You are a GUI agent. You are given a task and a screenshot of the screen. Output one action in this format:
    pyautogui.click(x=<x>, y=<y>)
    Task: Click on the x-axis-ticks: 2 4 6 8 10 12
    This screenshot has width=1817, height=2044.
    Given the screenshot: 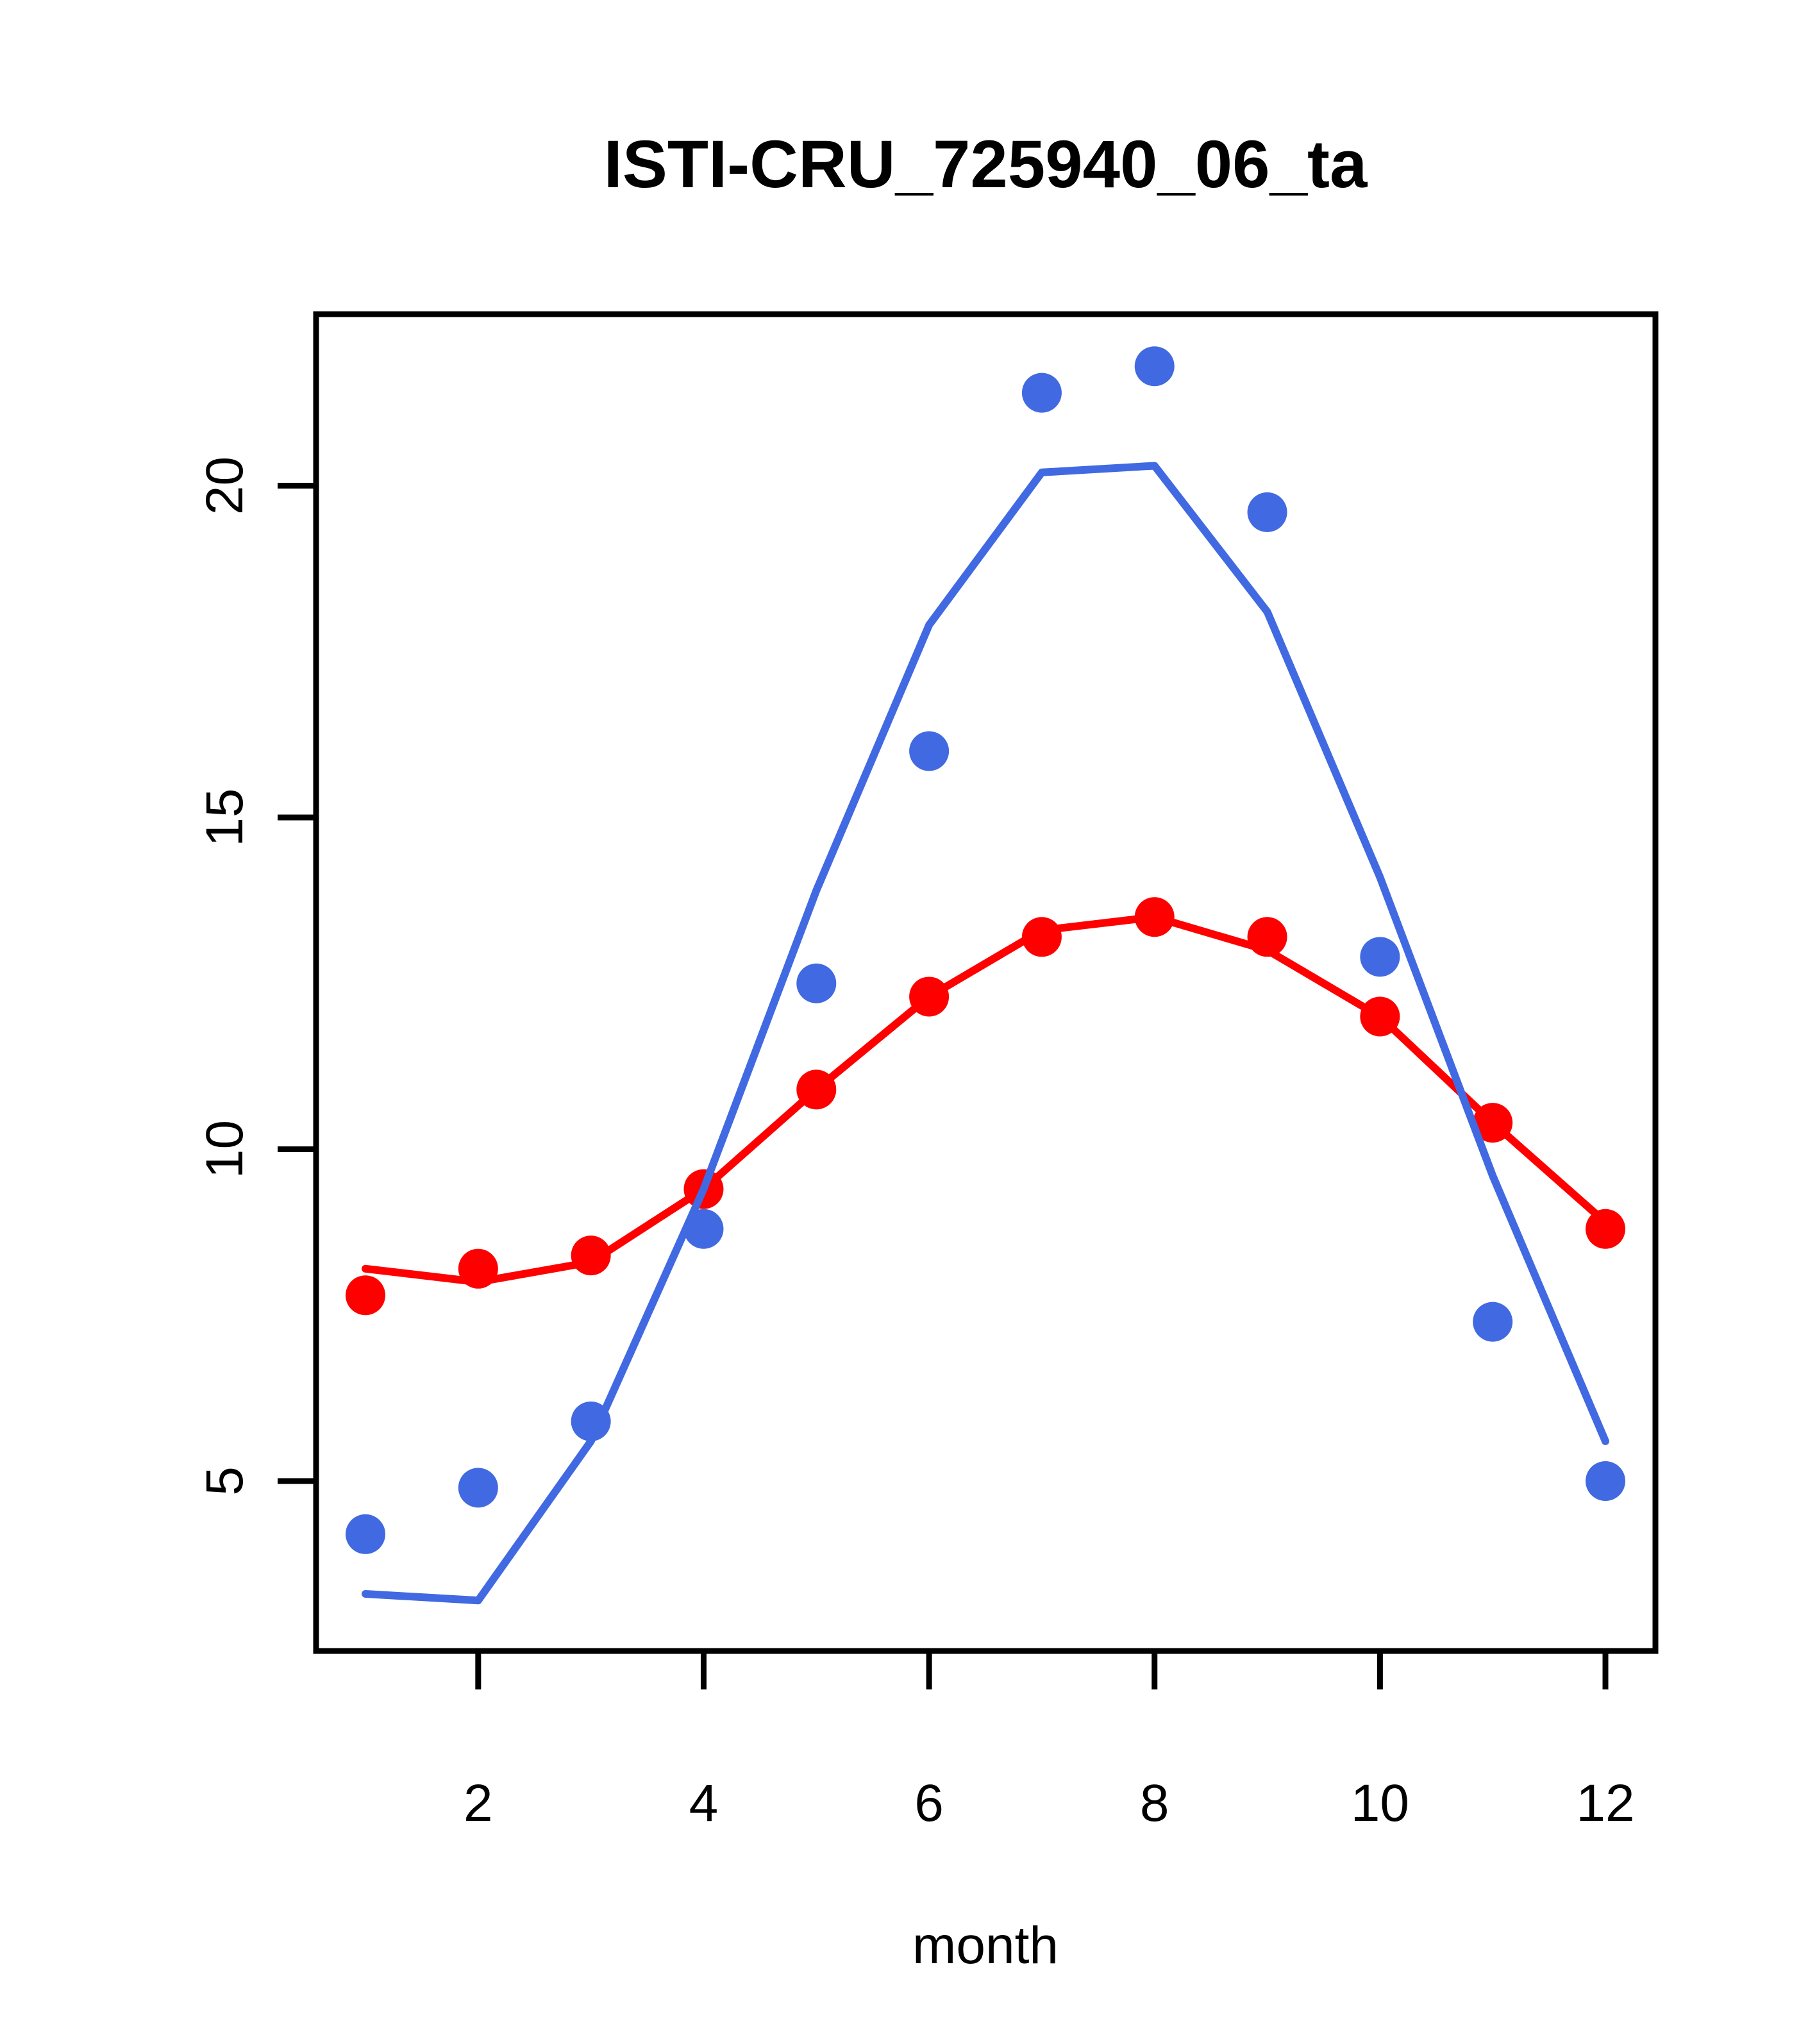 What is the action you would take?
    pyautogui.click(x=1050, y=1742)
    